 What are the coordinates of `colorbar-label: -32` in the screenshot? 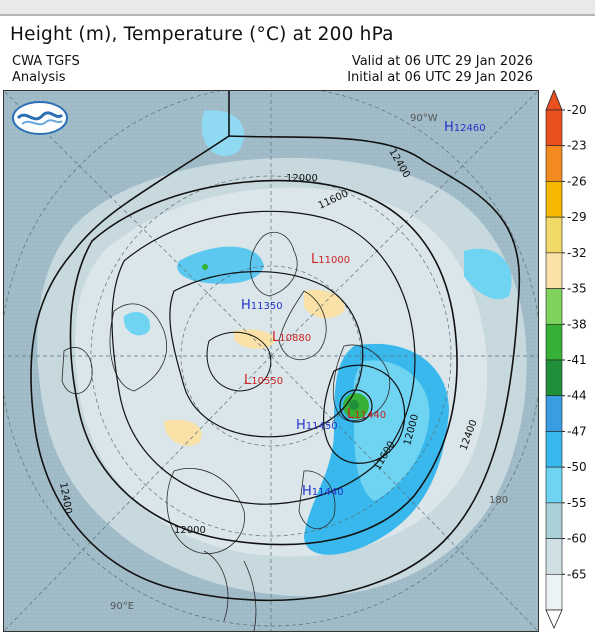 It's located at (577, 253).